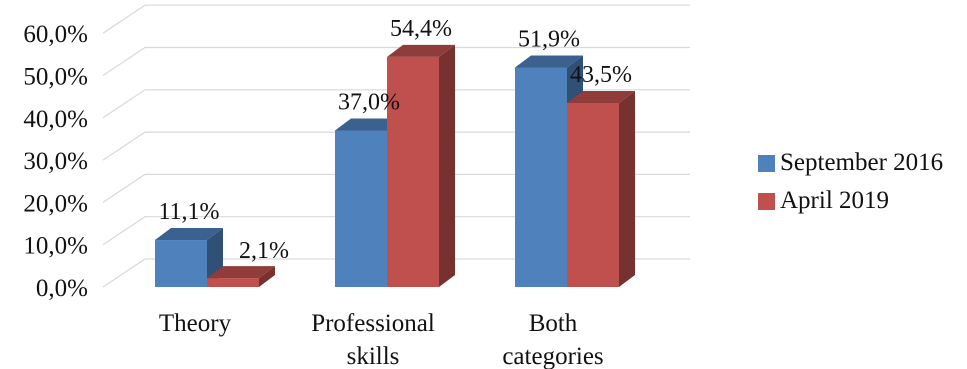 This screenshot has width=967, height=369. I want to click on legend-item-series-1: September 2016, so click(850, 163).